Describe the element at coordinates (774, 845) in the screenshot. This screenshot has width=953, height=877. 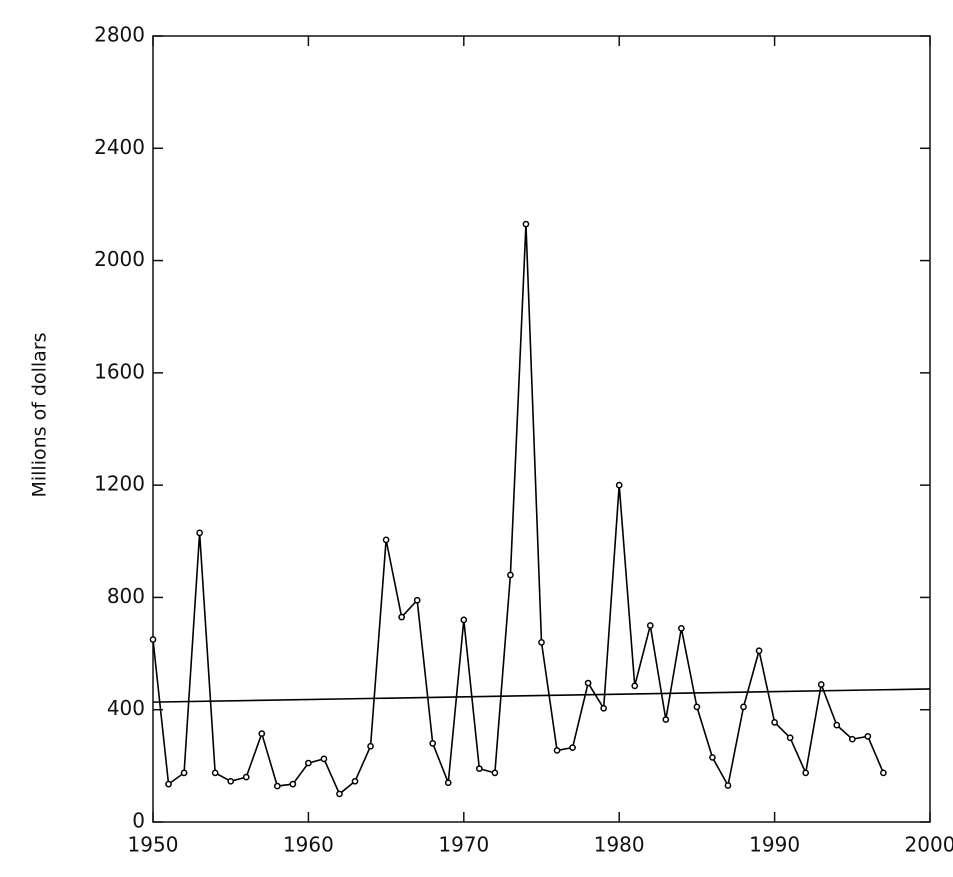
I see `x-tick-label: 1990` at that location.